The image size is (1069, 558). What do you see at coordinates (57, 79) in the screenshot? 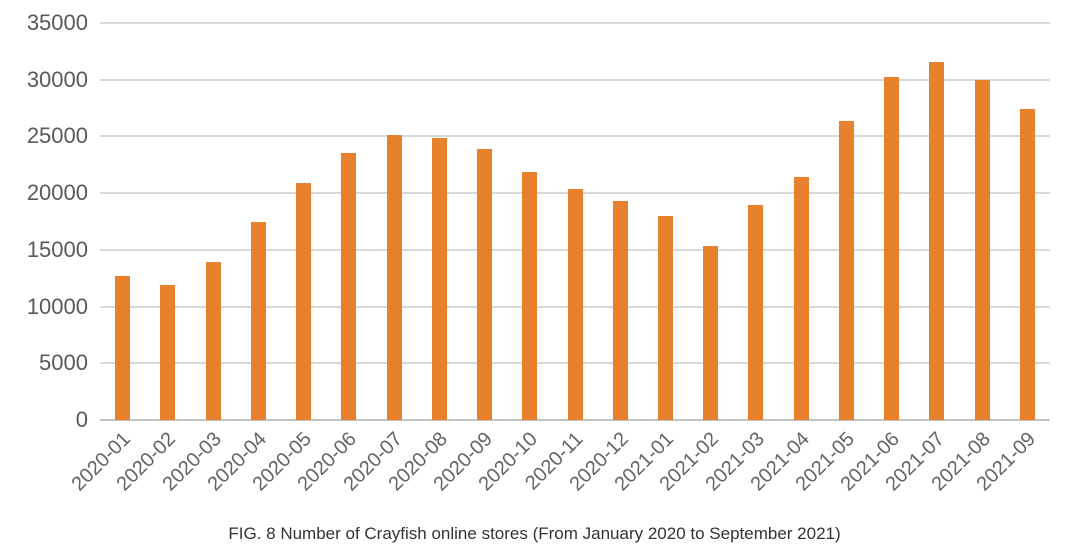
I see `y-tick-label-30000: 30000` at bounding box center [57, 79].